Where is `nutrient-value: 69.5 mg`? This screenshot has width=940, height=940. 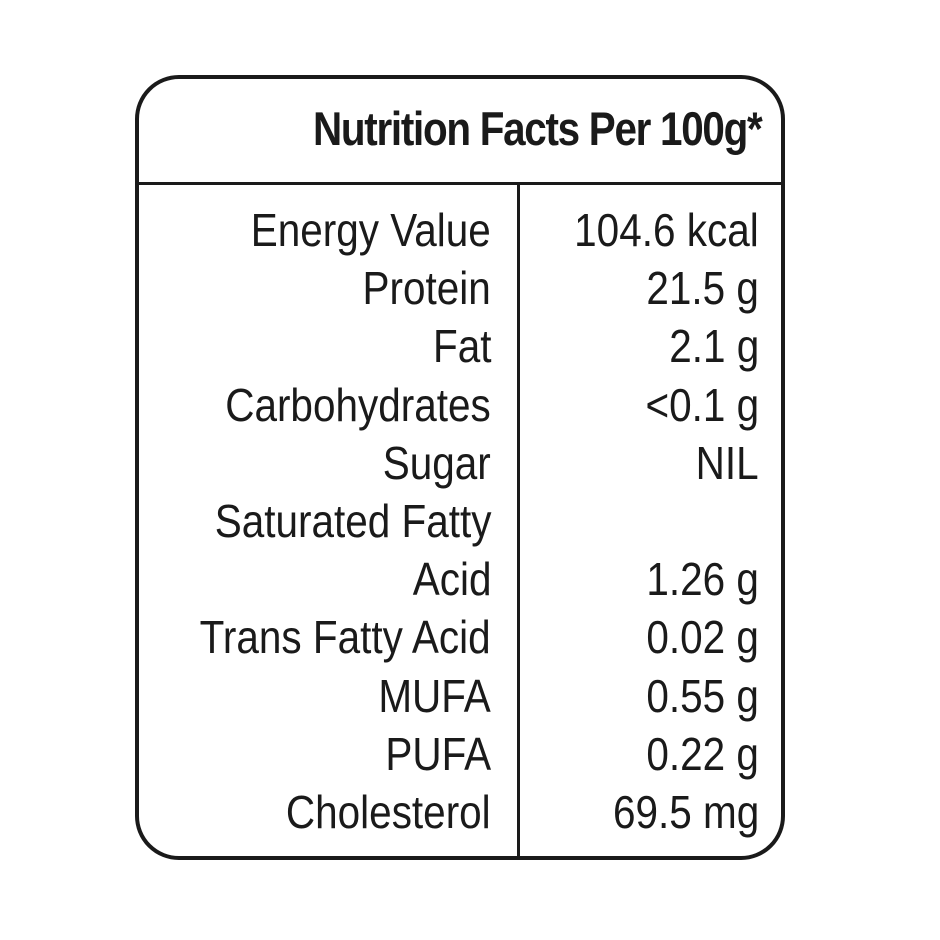
nutrient-value: 69.5 mg is located at coordinates (685, 811).